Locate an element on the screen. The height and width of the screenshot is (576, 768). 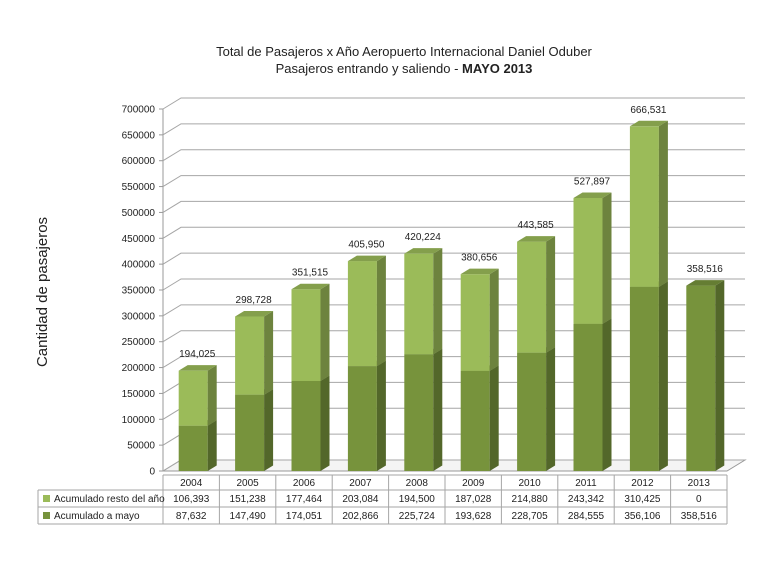
bar-2008-mayo is located at coordinates (423, 409).